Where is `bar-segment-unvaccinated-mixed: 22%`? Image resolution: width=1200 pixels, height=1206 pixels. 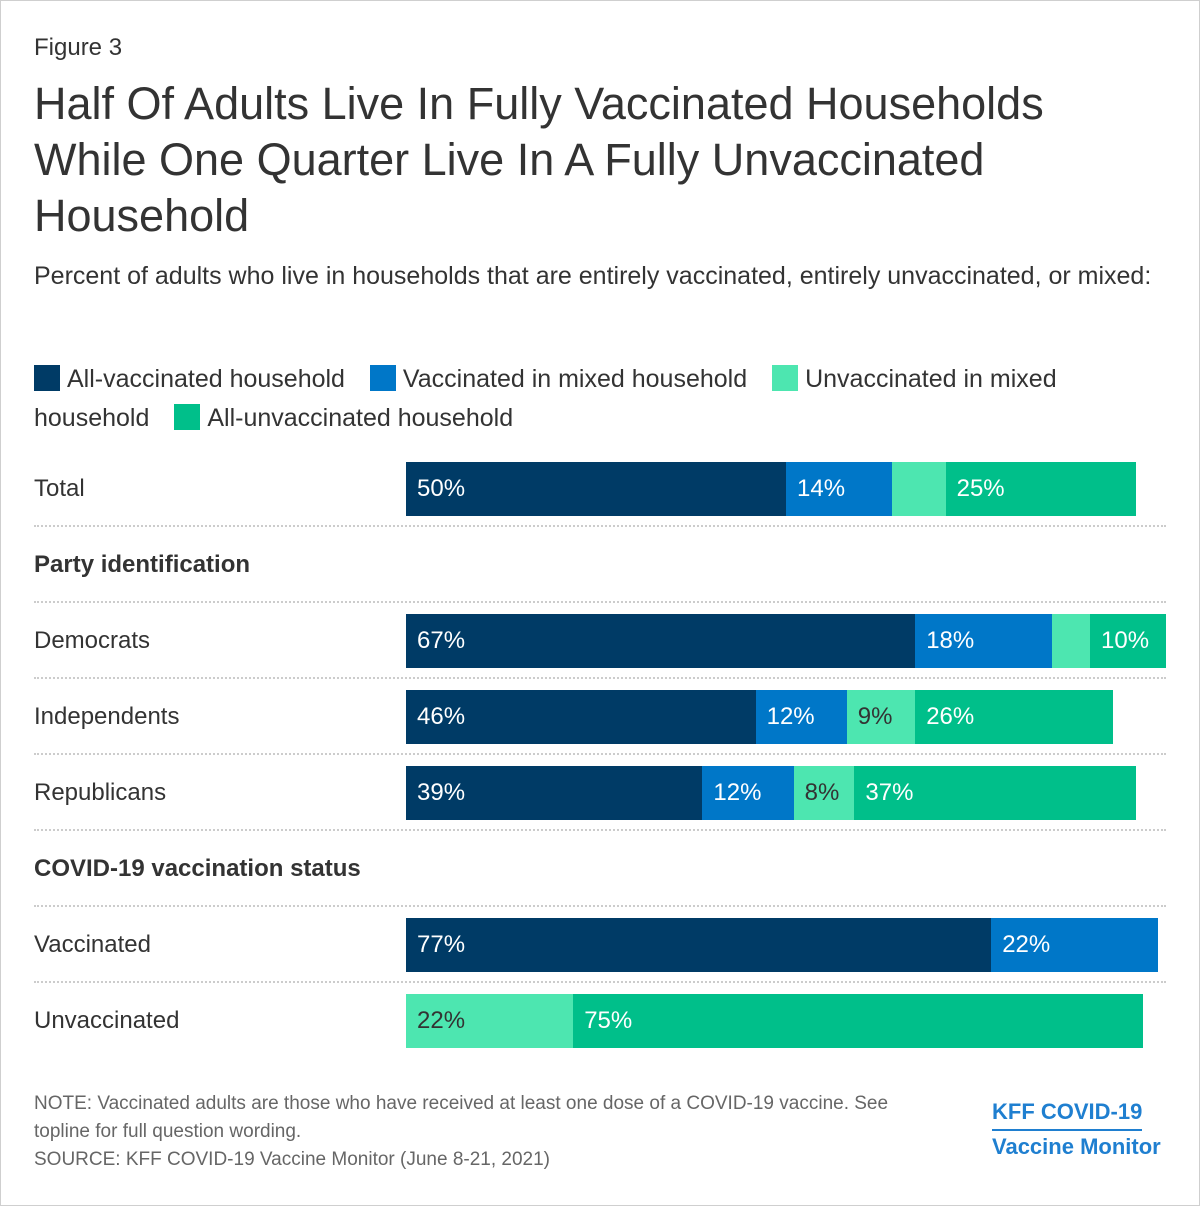
bar-segment-unvaccinated-mixed: 22% is located at coordinates (490, 1021).